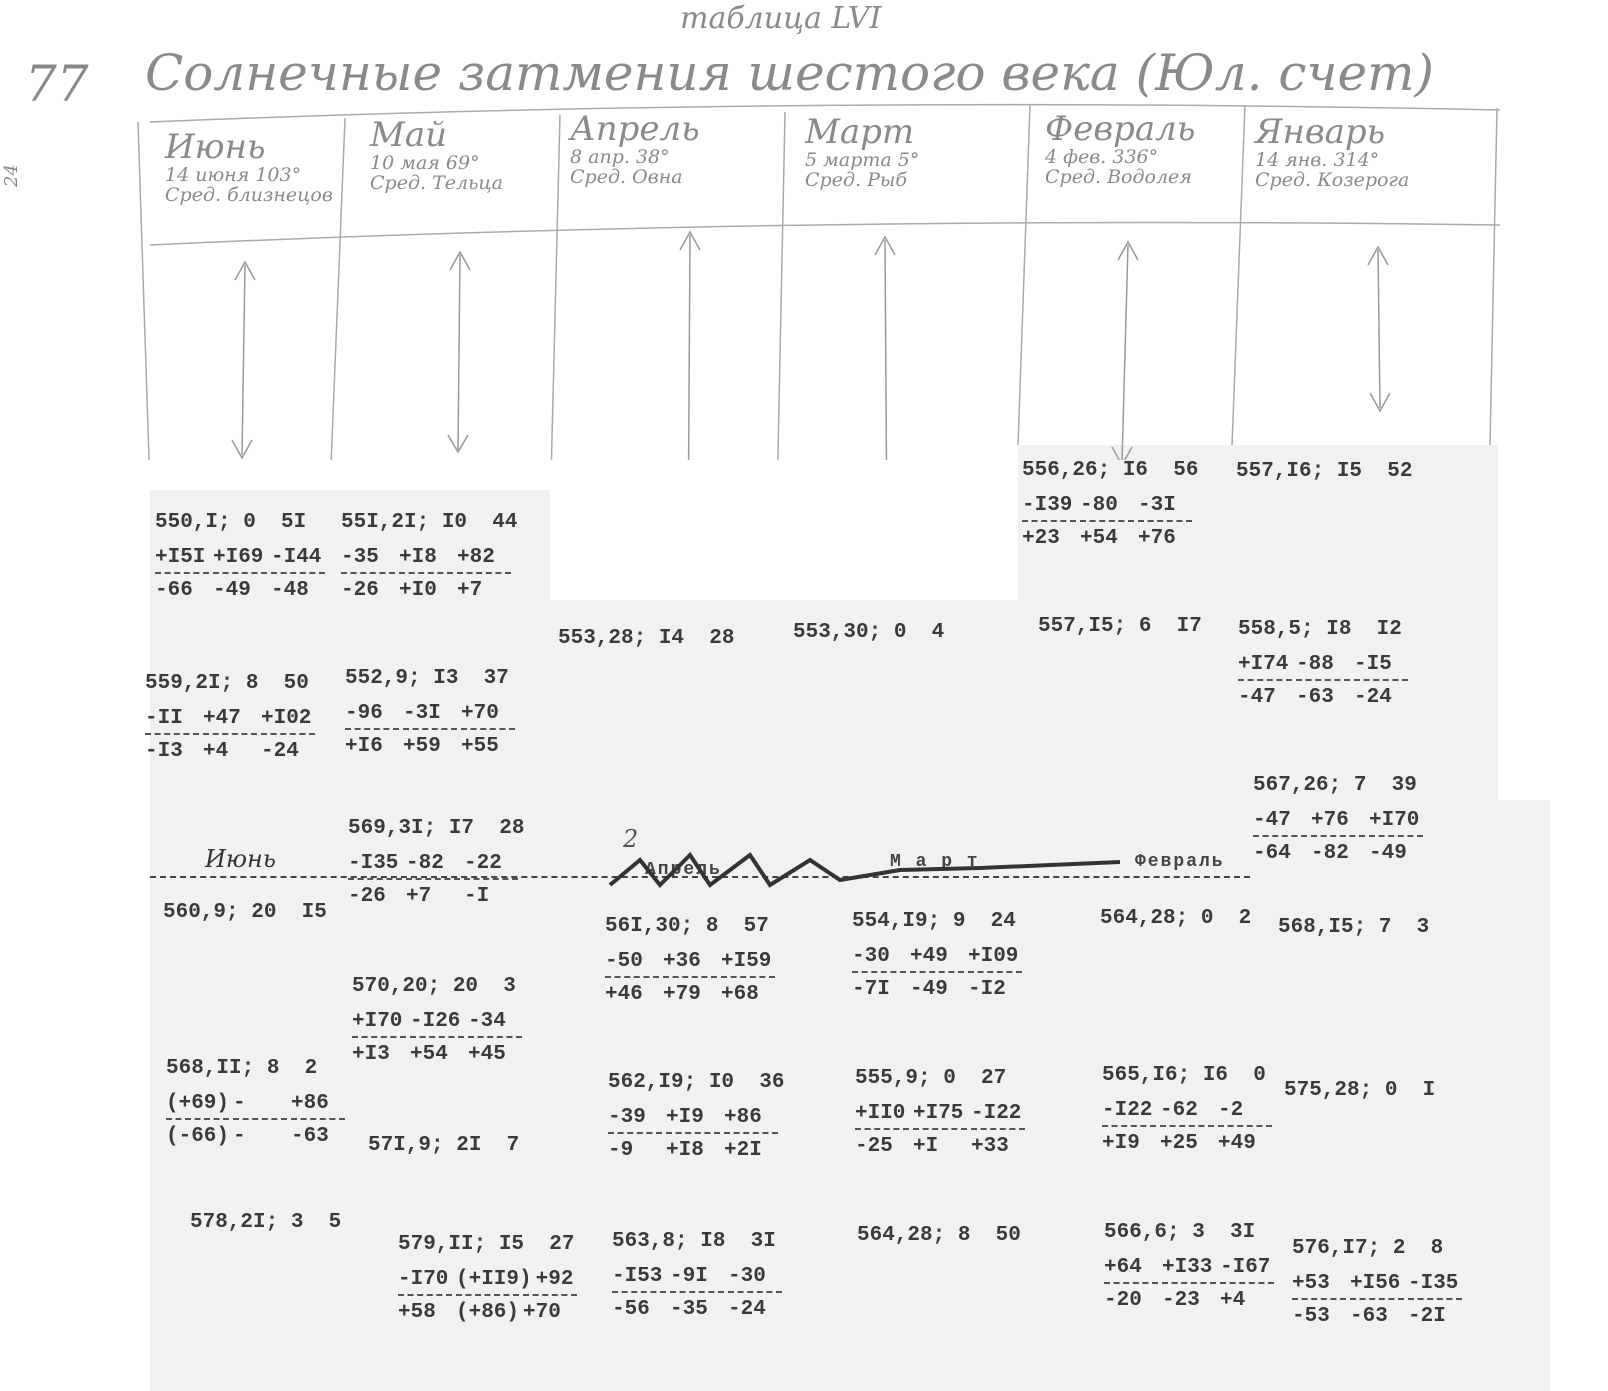 This screenshot has width=1608, height=1391. Describe the element at coordinates (286, 718) in the screenshot. I see `value: +I02` at that location.